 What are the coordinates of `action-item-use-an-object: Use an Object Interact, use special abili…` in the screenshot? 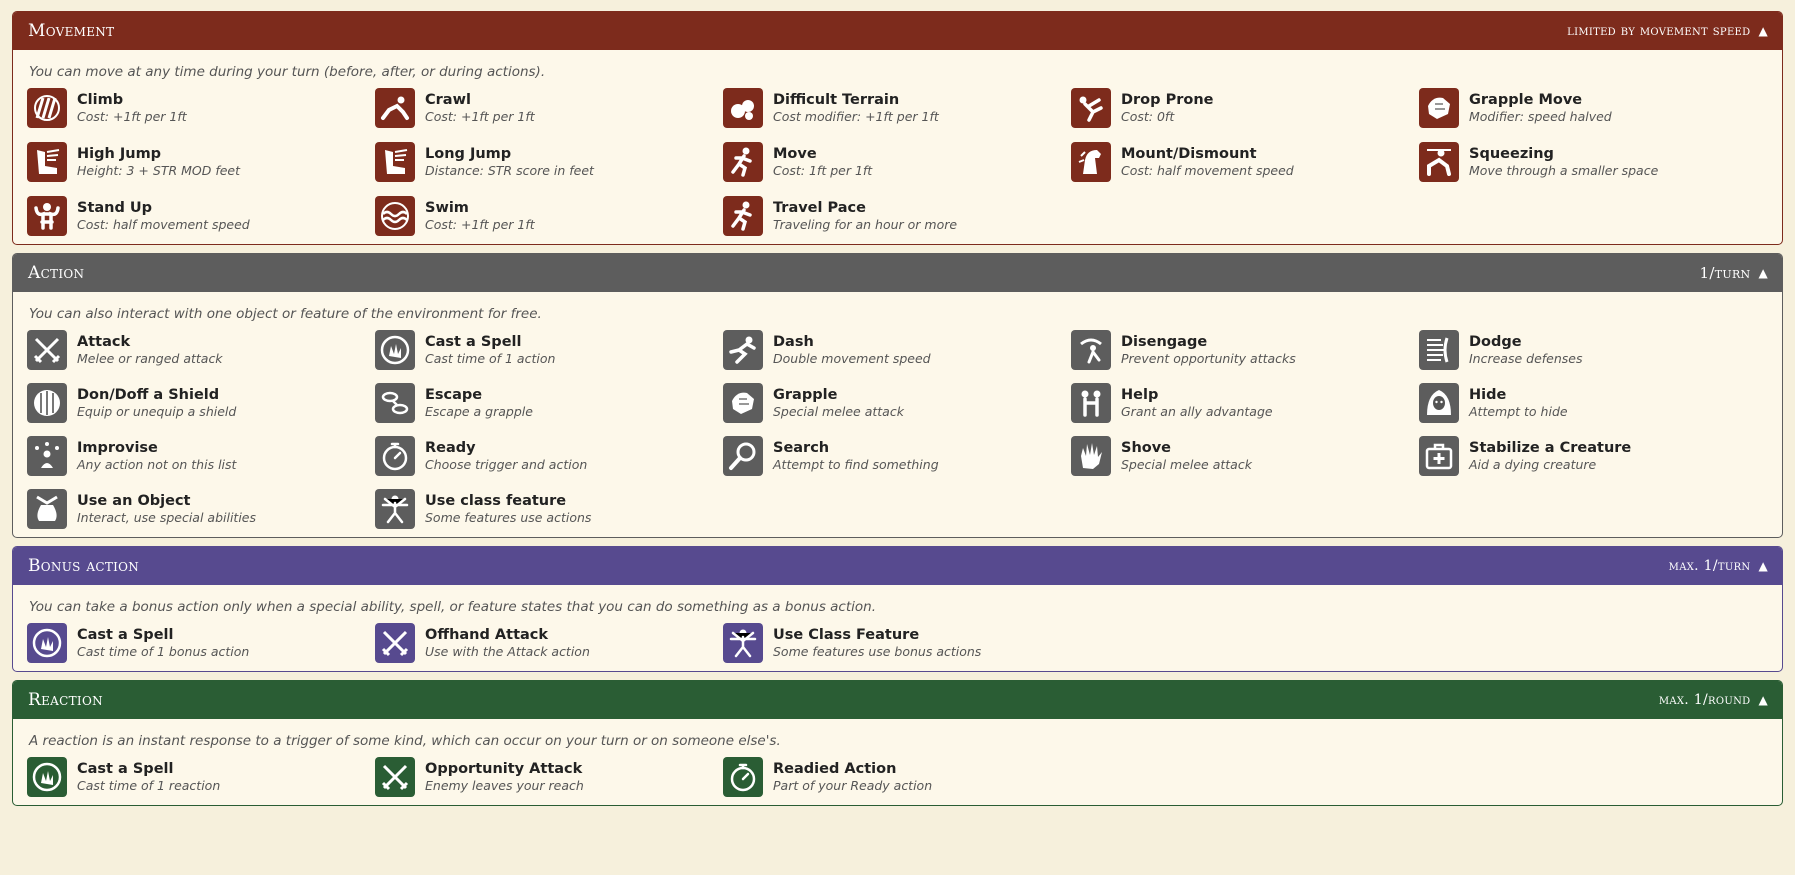 It's located at (201, 509).